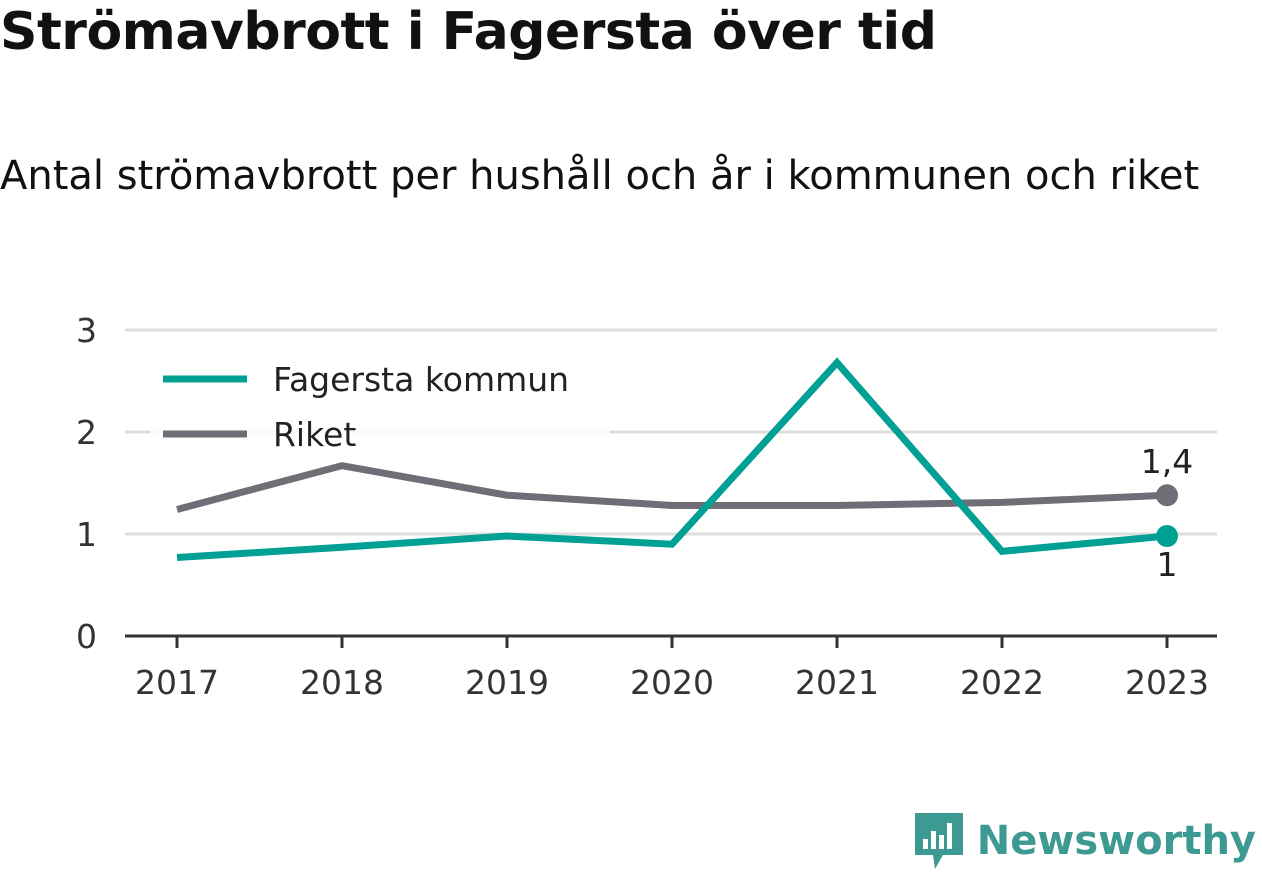  What do you see at coordinates (1116, 841) in the screenshot?
I see `brand-name: Newsworthy` at bounding box center [1116, 841].